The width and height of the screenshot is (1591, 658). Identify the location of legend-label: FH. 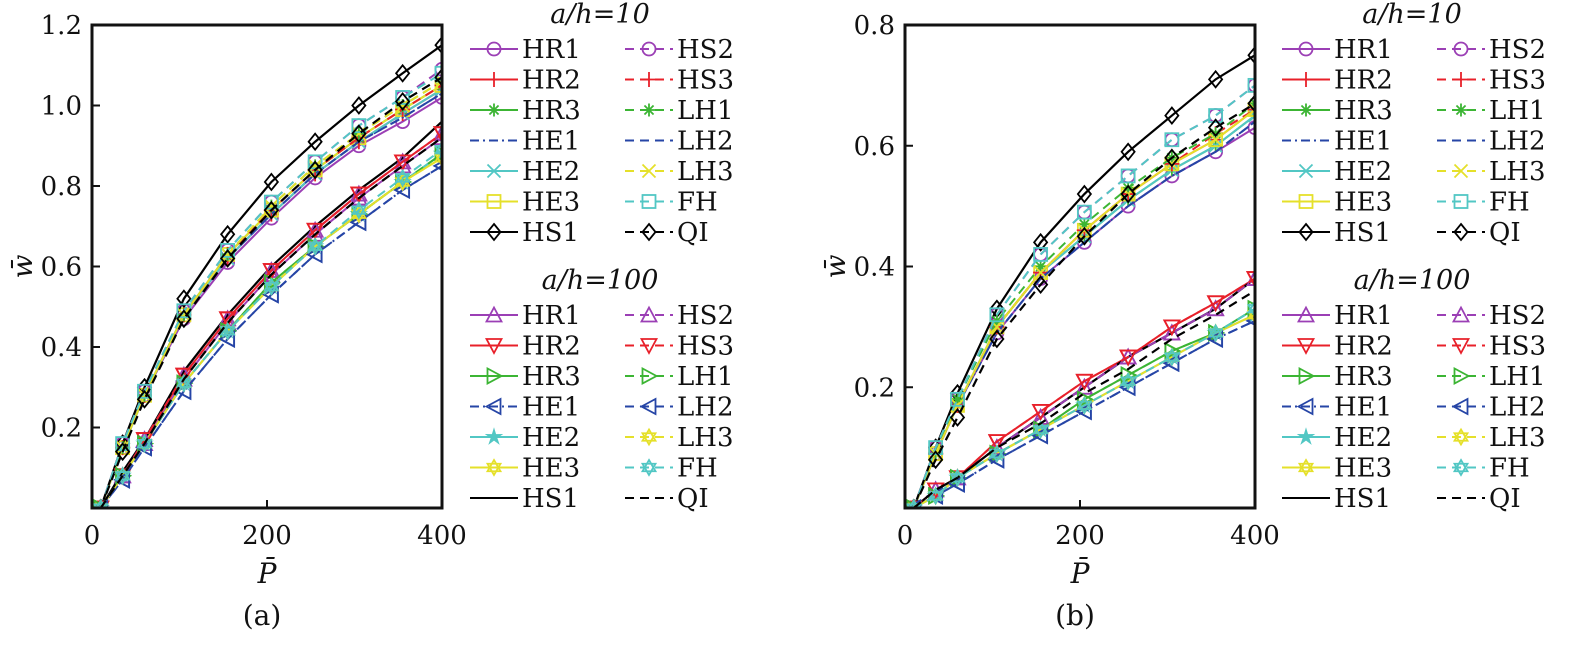
(1509, 203).